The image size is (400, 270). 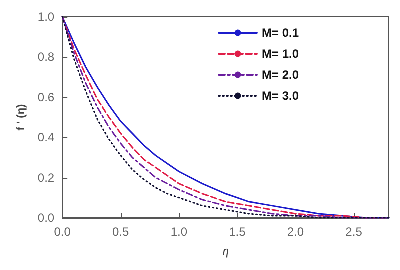 What do you see at coordinates (46, 177) in the screenshot?
I see `y-tick-label: 0.2` at bounding box center [46, 177].